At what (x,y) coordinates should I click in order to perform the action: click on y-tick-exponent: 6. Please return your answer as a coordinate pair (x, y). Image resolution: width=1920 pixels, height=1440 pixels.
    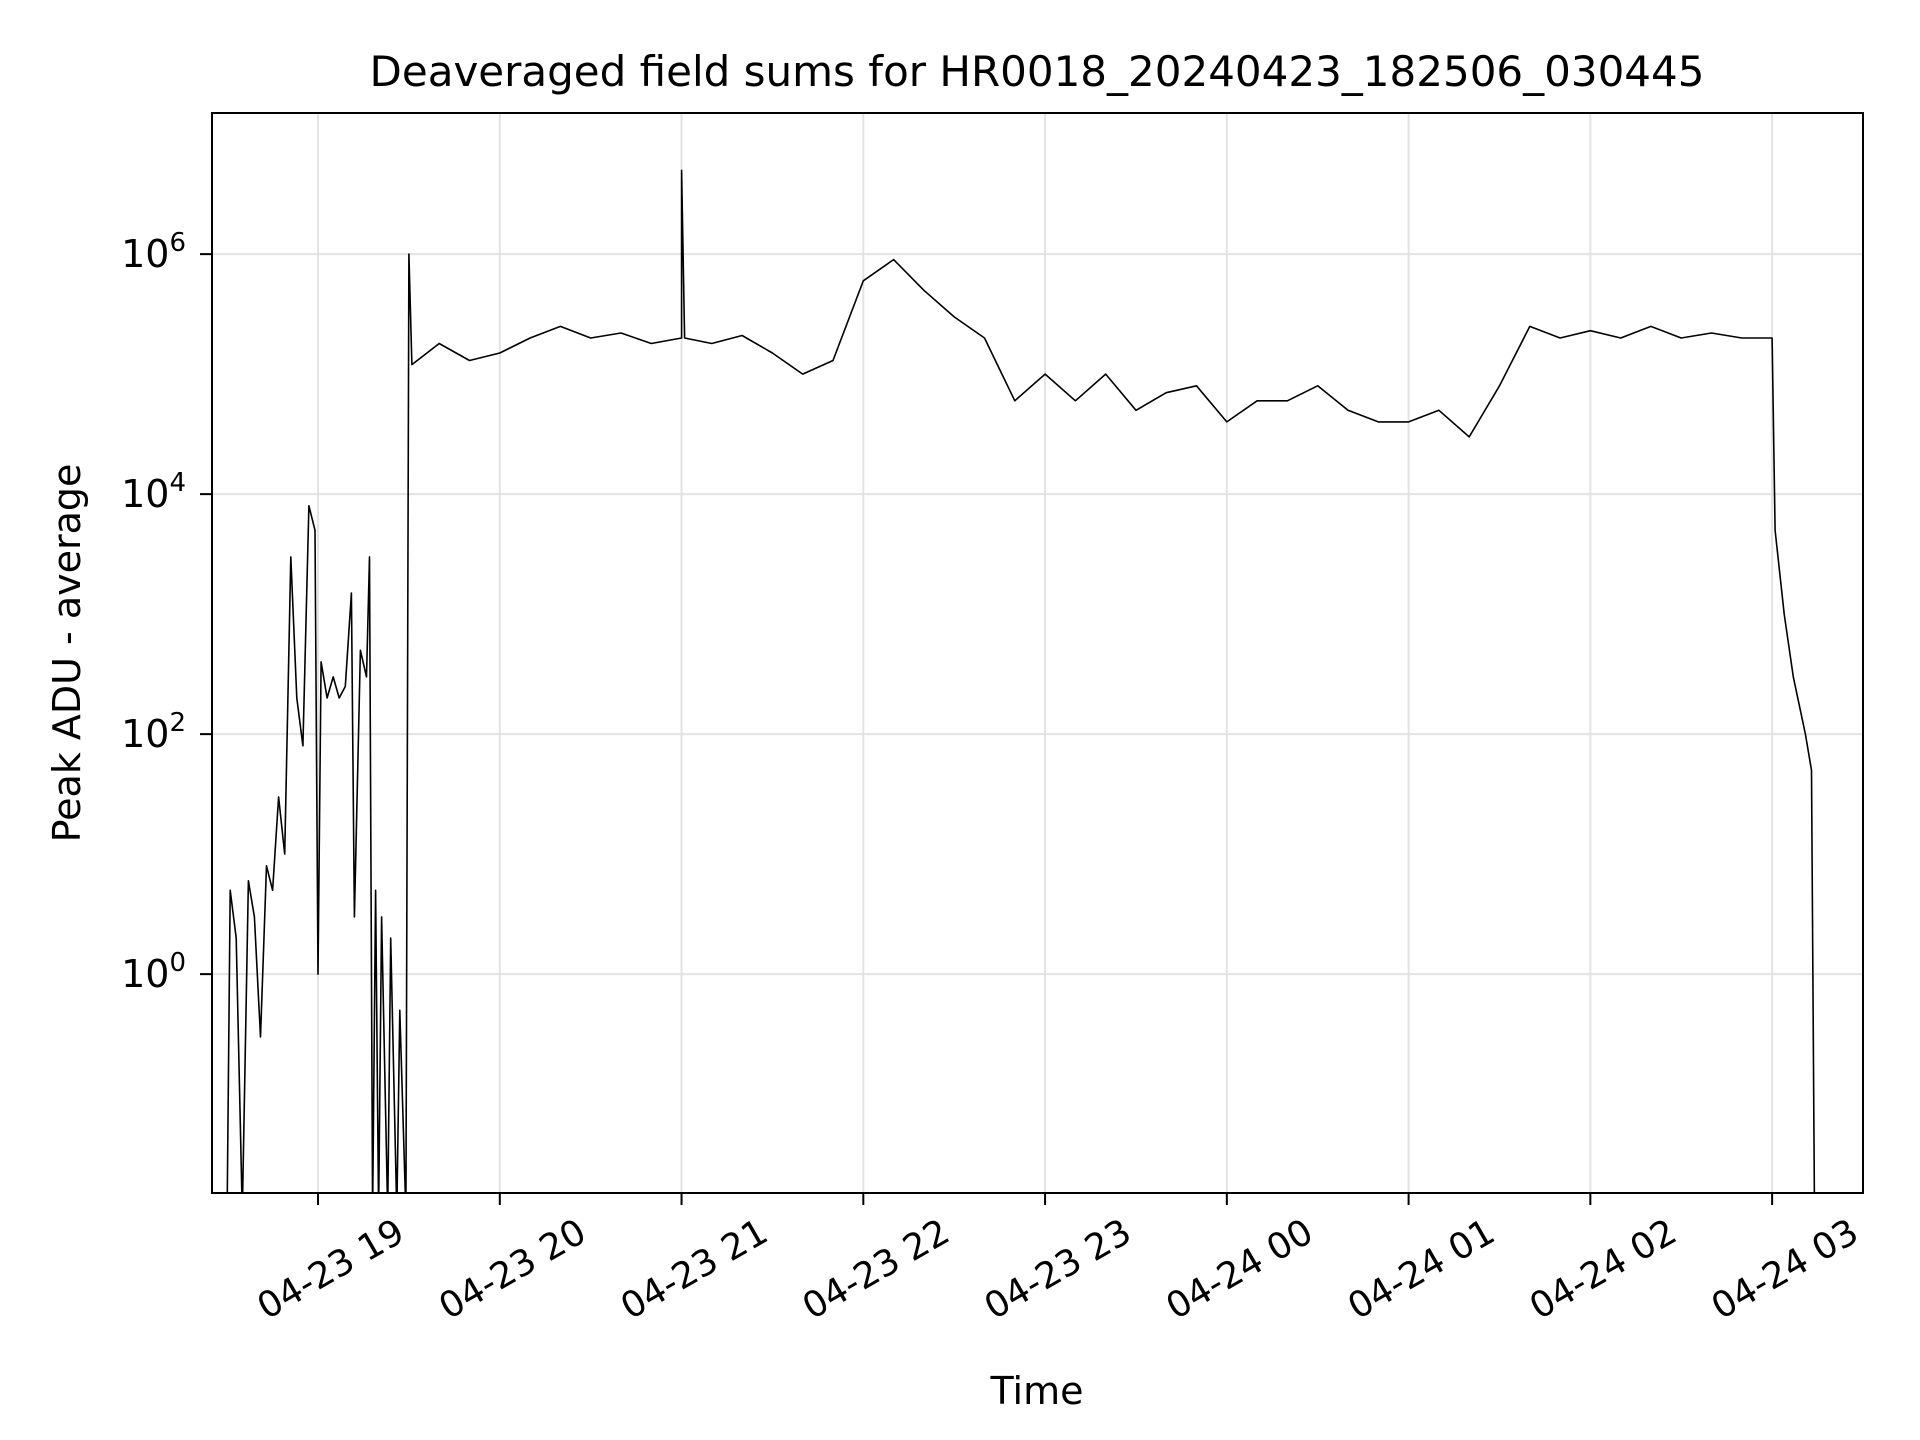
    Looking at the image, I should click on (177, 243).